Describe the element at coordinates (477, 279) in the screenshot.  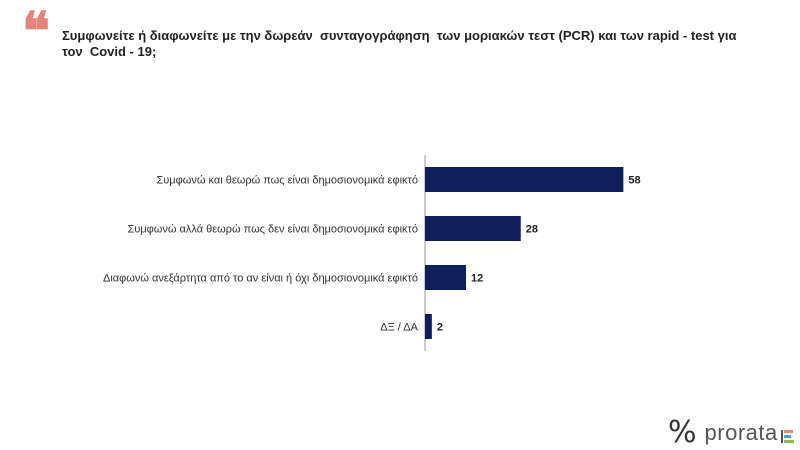
I see `value-label: 12` at that location.